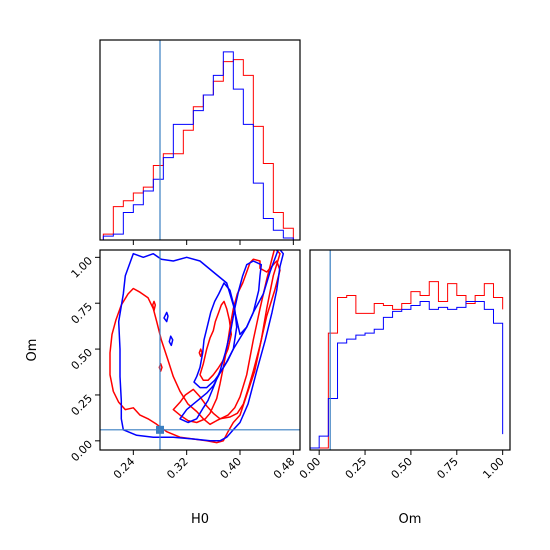  I want to click on om-hist-frame, so click(410, 350).